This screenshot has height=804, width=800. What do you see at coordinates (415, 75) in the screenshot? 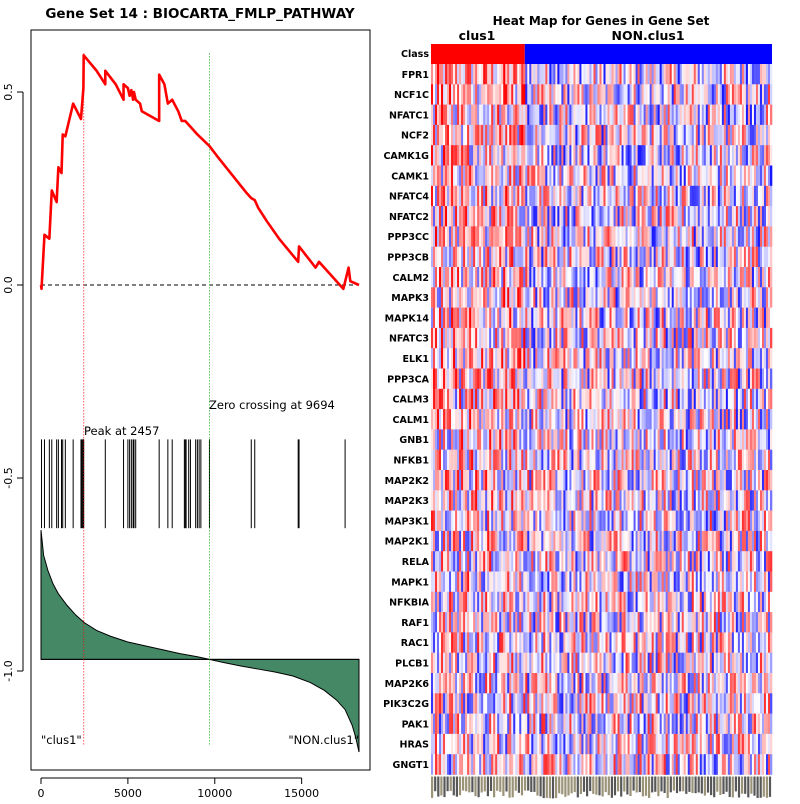
I see `gene-label: FPR1` at bounding box center [415, 75].